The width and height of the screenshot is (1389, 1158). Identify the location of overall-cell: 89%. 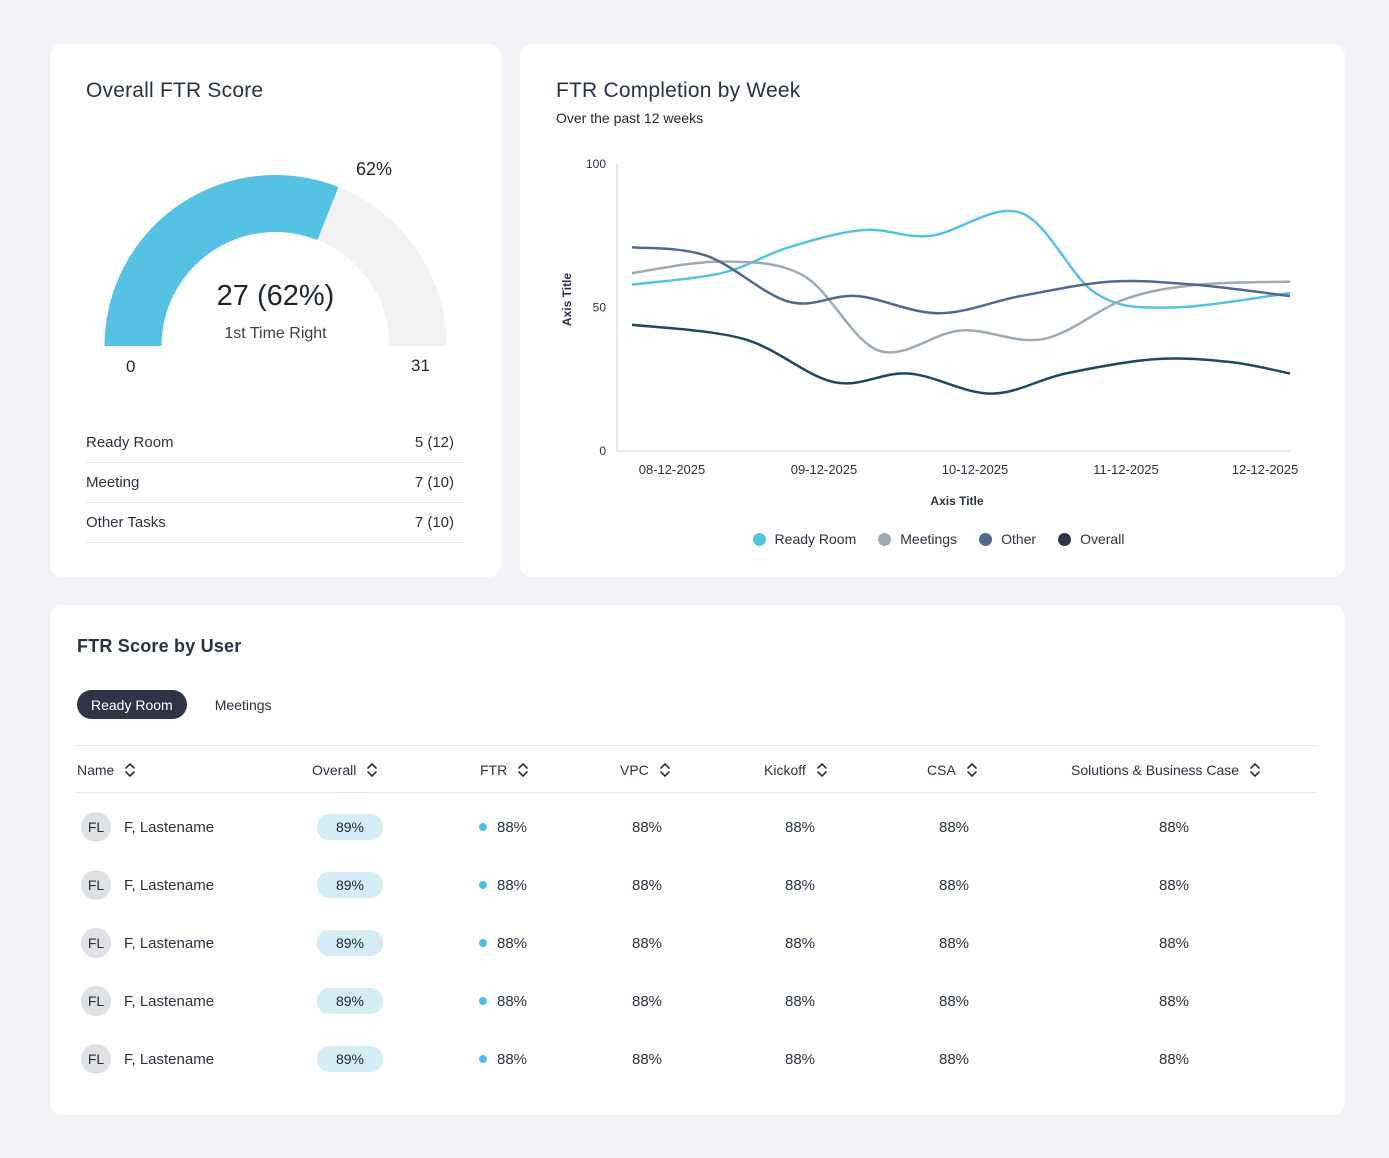
(350, 1001).